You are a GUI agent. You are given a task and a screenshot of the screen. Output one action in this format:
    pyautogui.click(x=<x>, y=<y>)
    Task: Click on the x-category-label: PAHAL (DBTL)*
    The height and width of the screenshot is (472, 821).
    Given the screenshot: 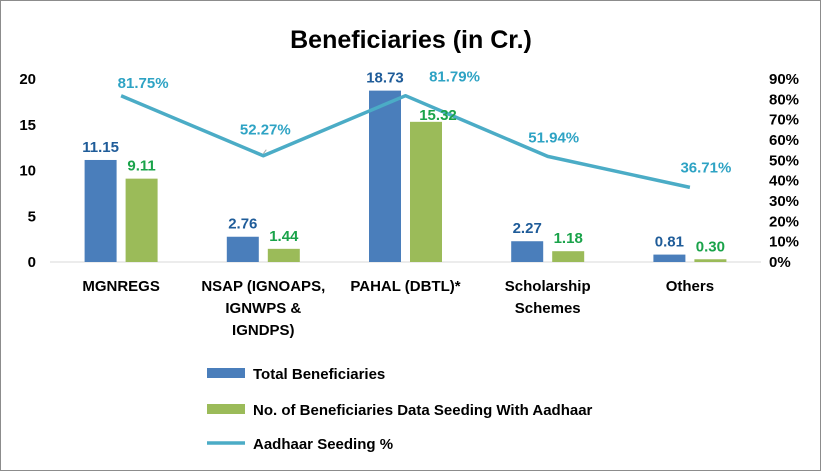 What is the action you would take?
    pyautogui.click(x=405, y=286)
    